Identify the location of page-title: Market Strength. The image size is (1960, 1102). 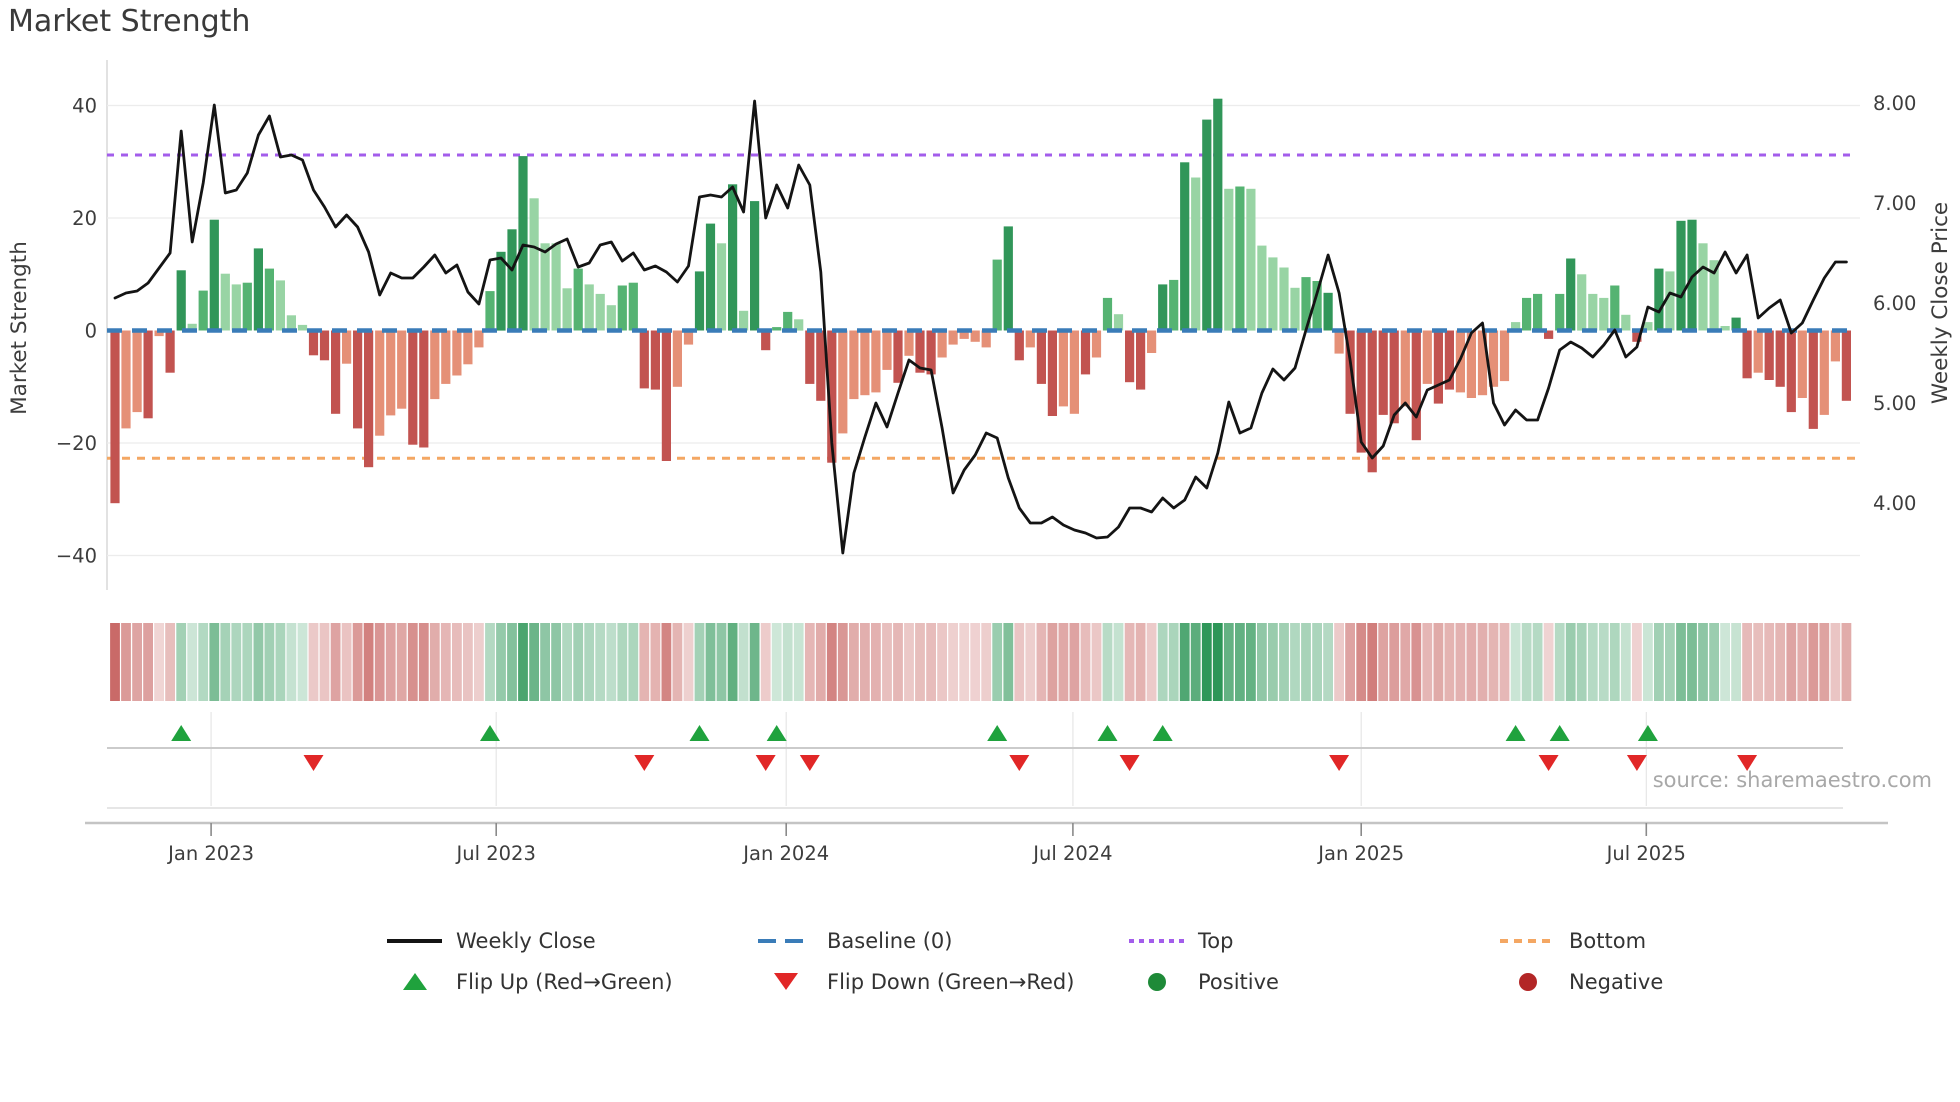
(129, 21).